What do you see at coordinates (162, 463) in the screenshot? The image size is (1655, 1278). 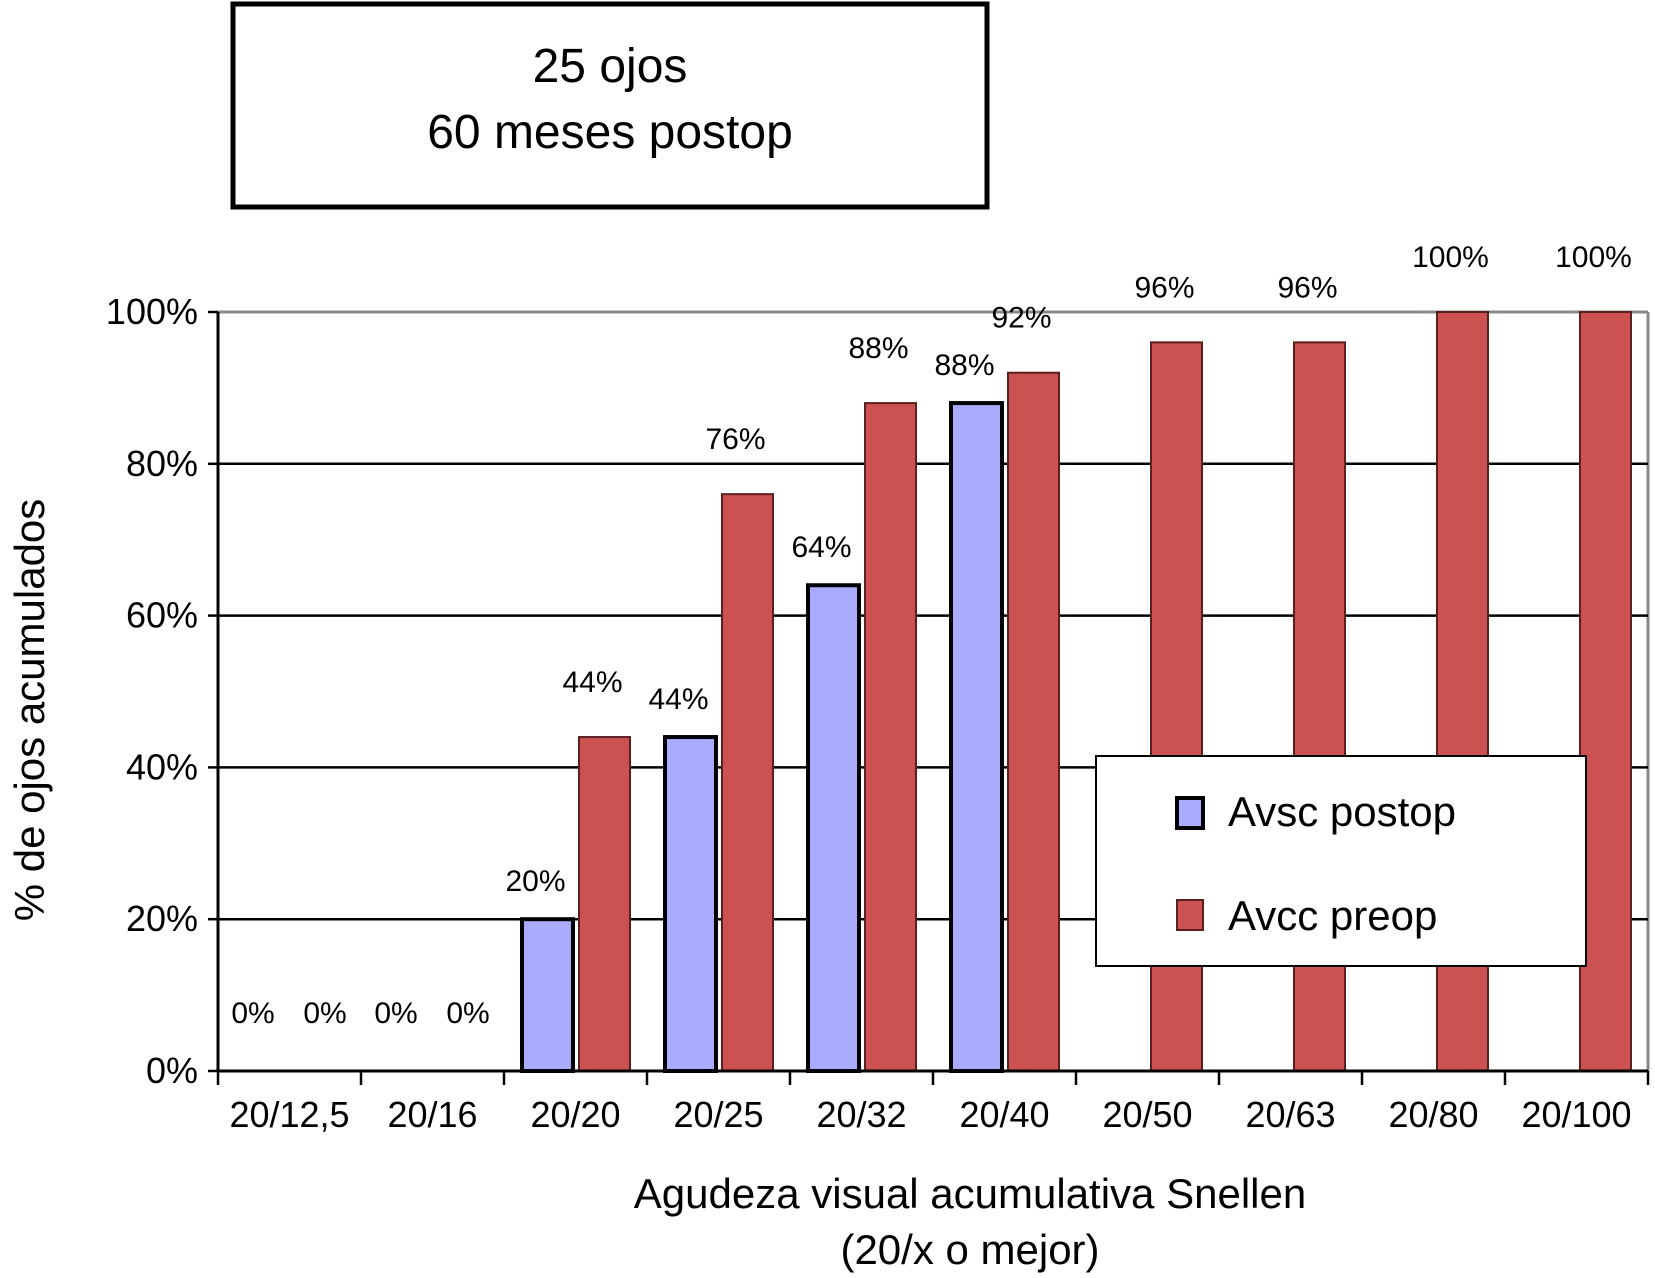 I see `y-tick-label: 80%` at bounding box center [162, 463].